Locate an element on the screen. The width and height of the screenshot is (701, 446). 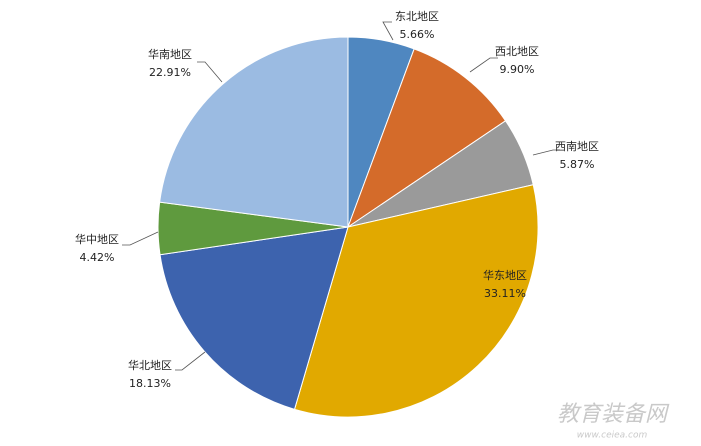
slice-value-label: 4.42% is located at coordinates (97, 257).